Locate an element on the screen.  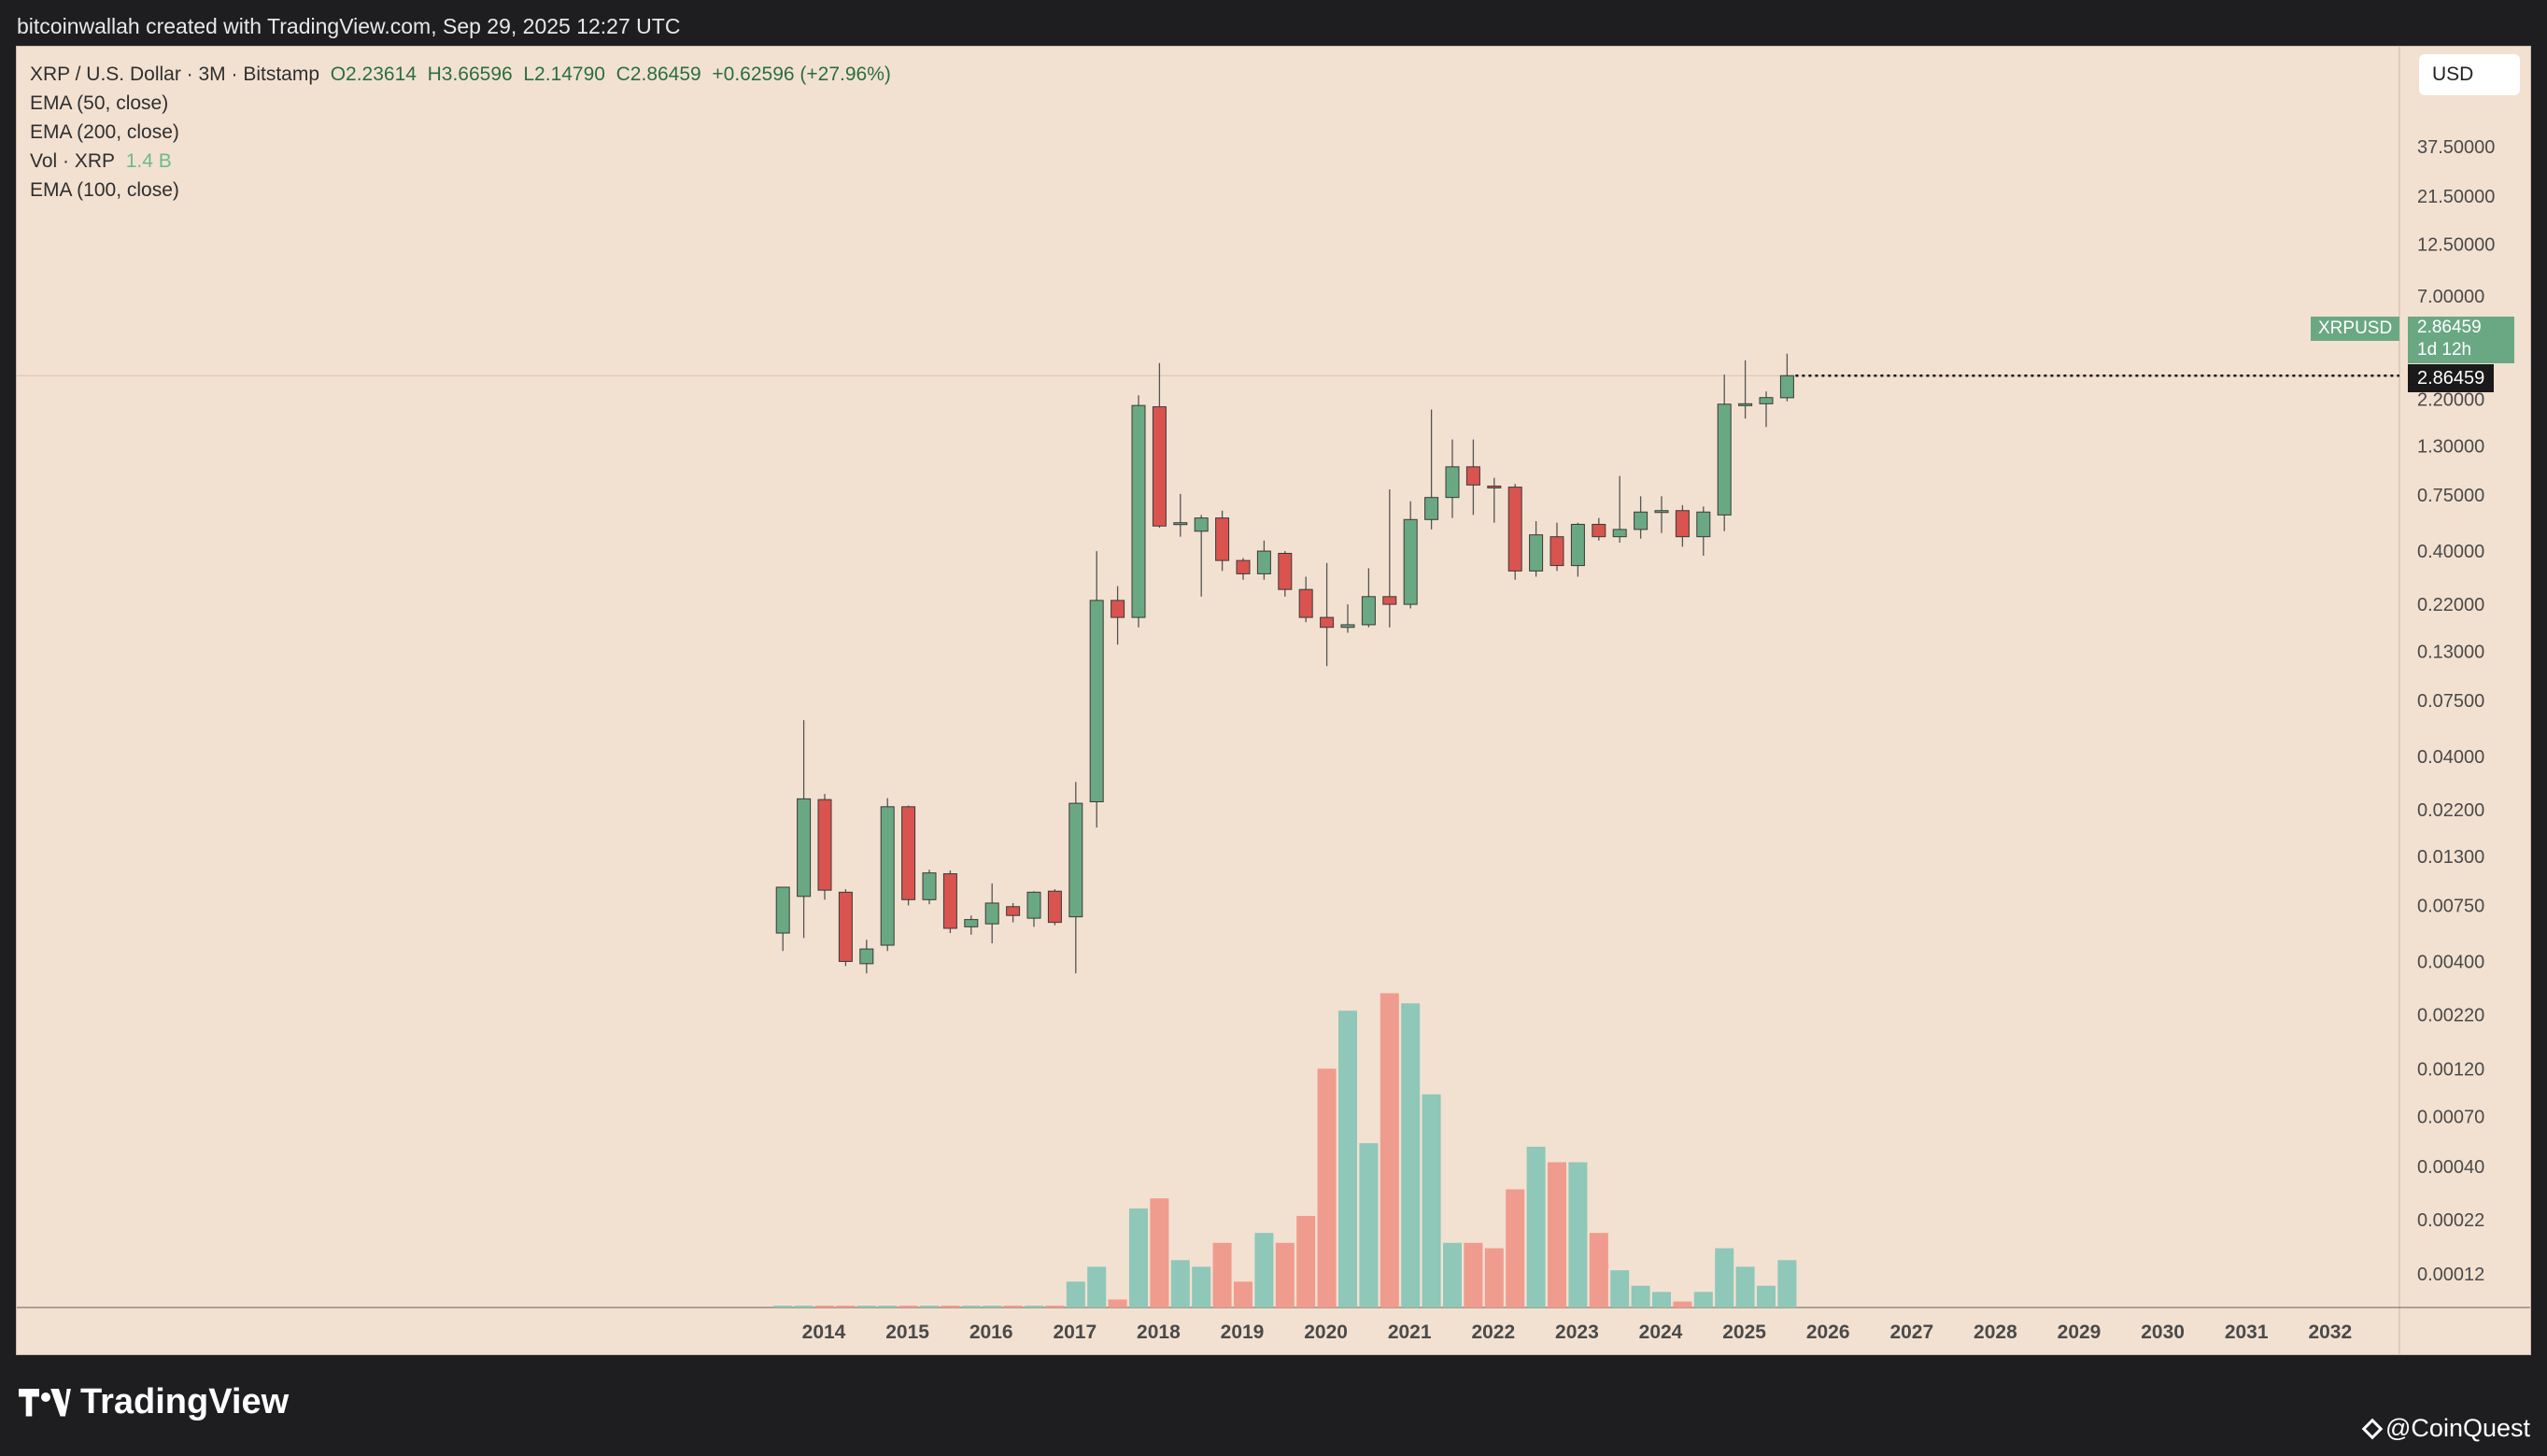
x-tick-label: 2030 is located at coordinates (2163, 1332).